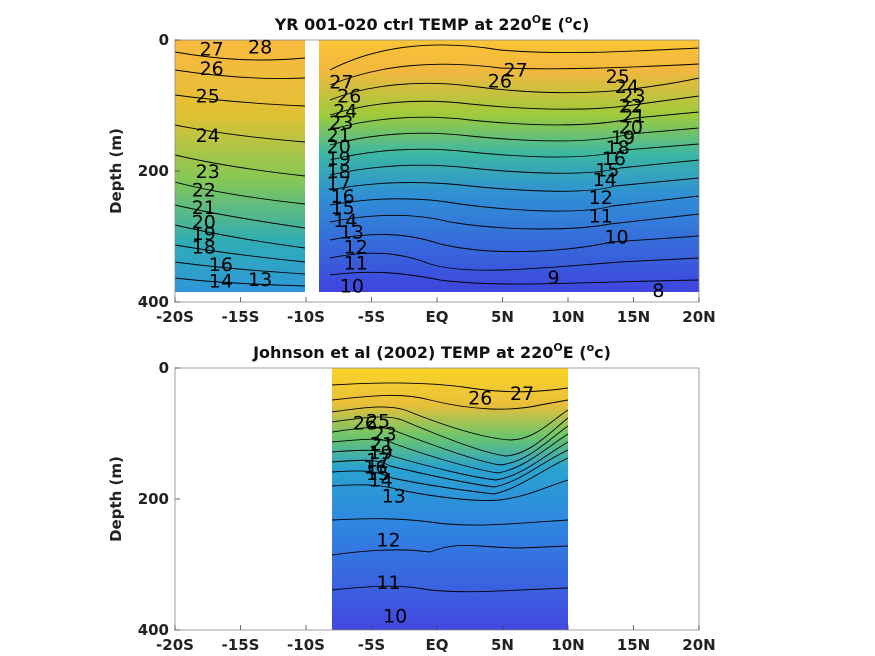  What do you see at coordinates (116, 171) in the screenshot?
I see `panel-1-ylabel: Depth (m)` at bounding box center [116, 171].